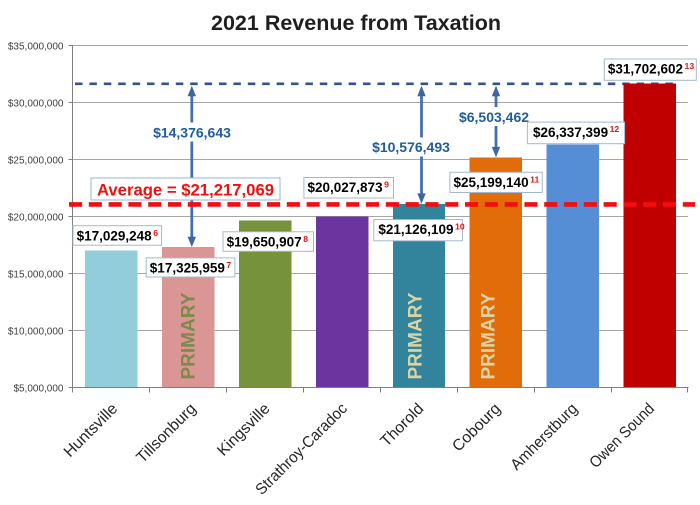 Image resolution: width=700 pixels, height=505 pixels. I want to click on svg-text: $14,376,643, so click(192, 132).